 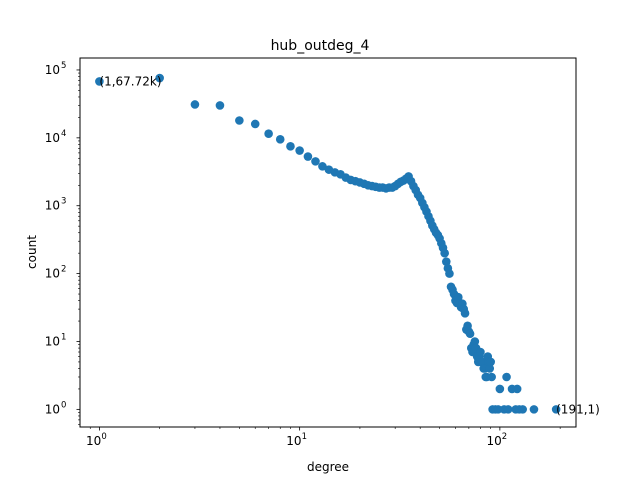 What do you see at coordinates (497, 440) in the screenshot?
I see `x-tick-label: 10²` at bounding box center [497, 440].